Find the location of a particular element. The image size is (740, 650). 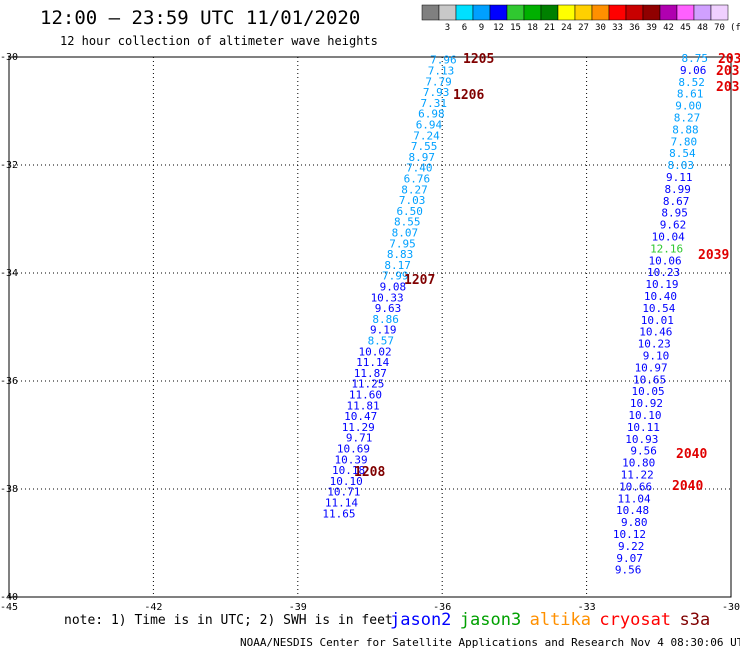

wave-height-value: 10.65 is located at coordinates (649, 379).